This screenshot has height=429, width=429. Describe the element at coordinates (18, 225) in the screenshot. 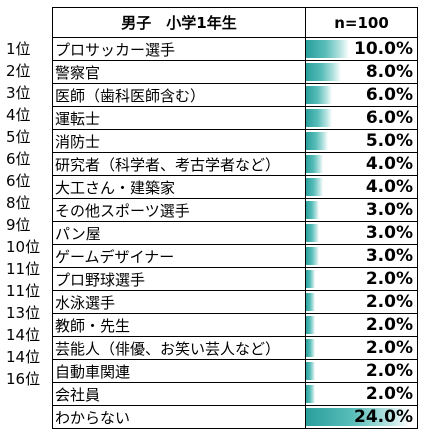

I see `rank-label: 9位` at that location.